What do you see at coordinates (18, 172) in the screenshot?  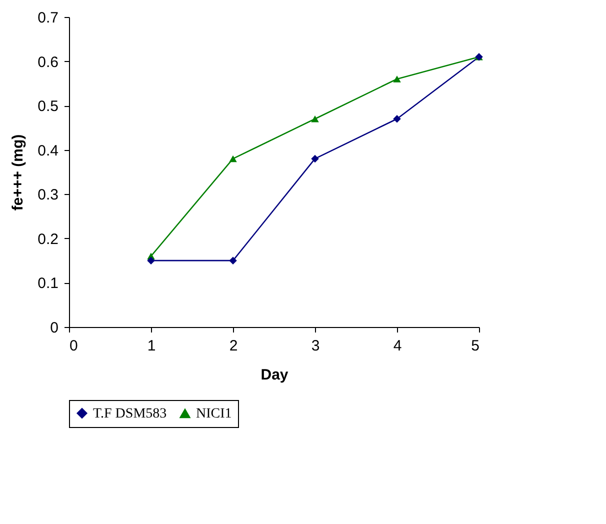 I see `y-axis-title: fe+++ (mg)` at bounding box center [18, 172].